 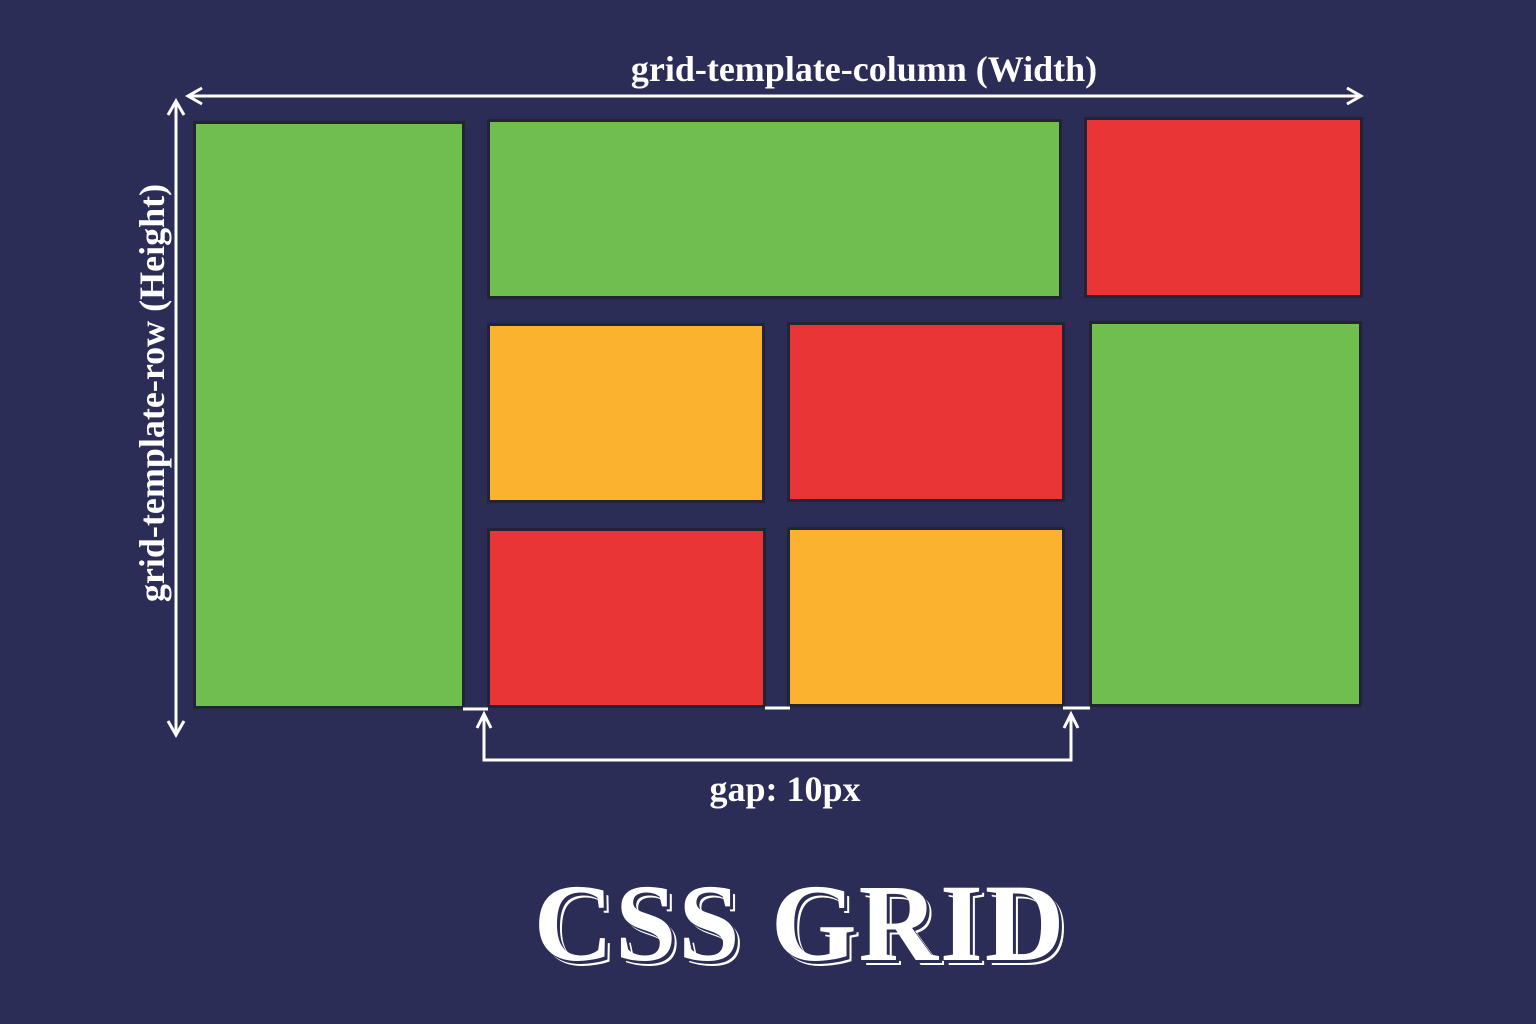 I want to click on gap-label: gap: 10px, so click(x=785, y=789).